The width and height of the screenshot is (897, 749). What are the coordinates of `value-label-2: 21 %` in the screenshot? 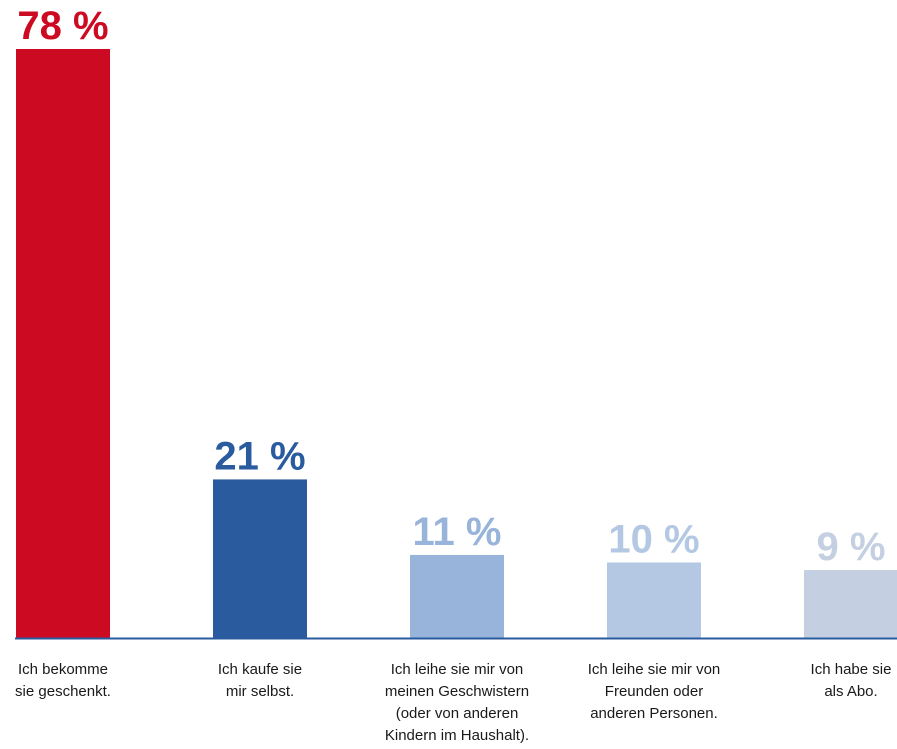 It's located at (259, 456).